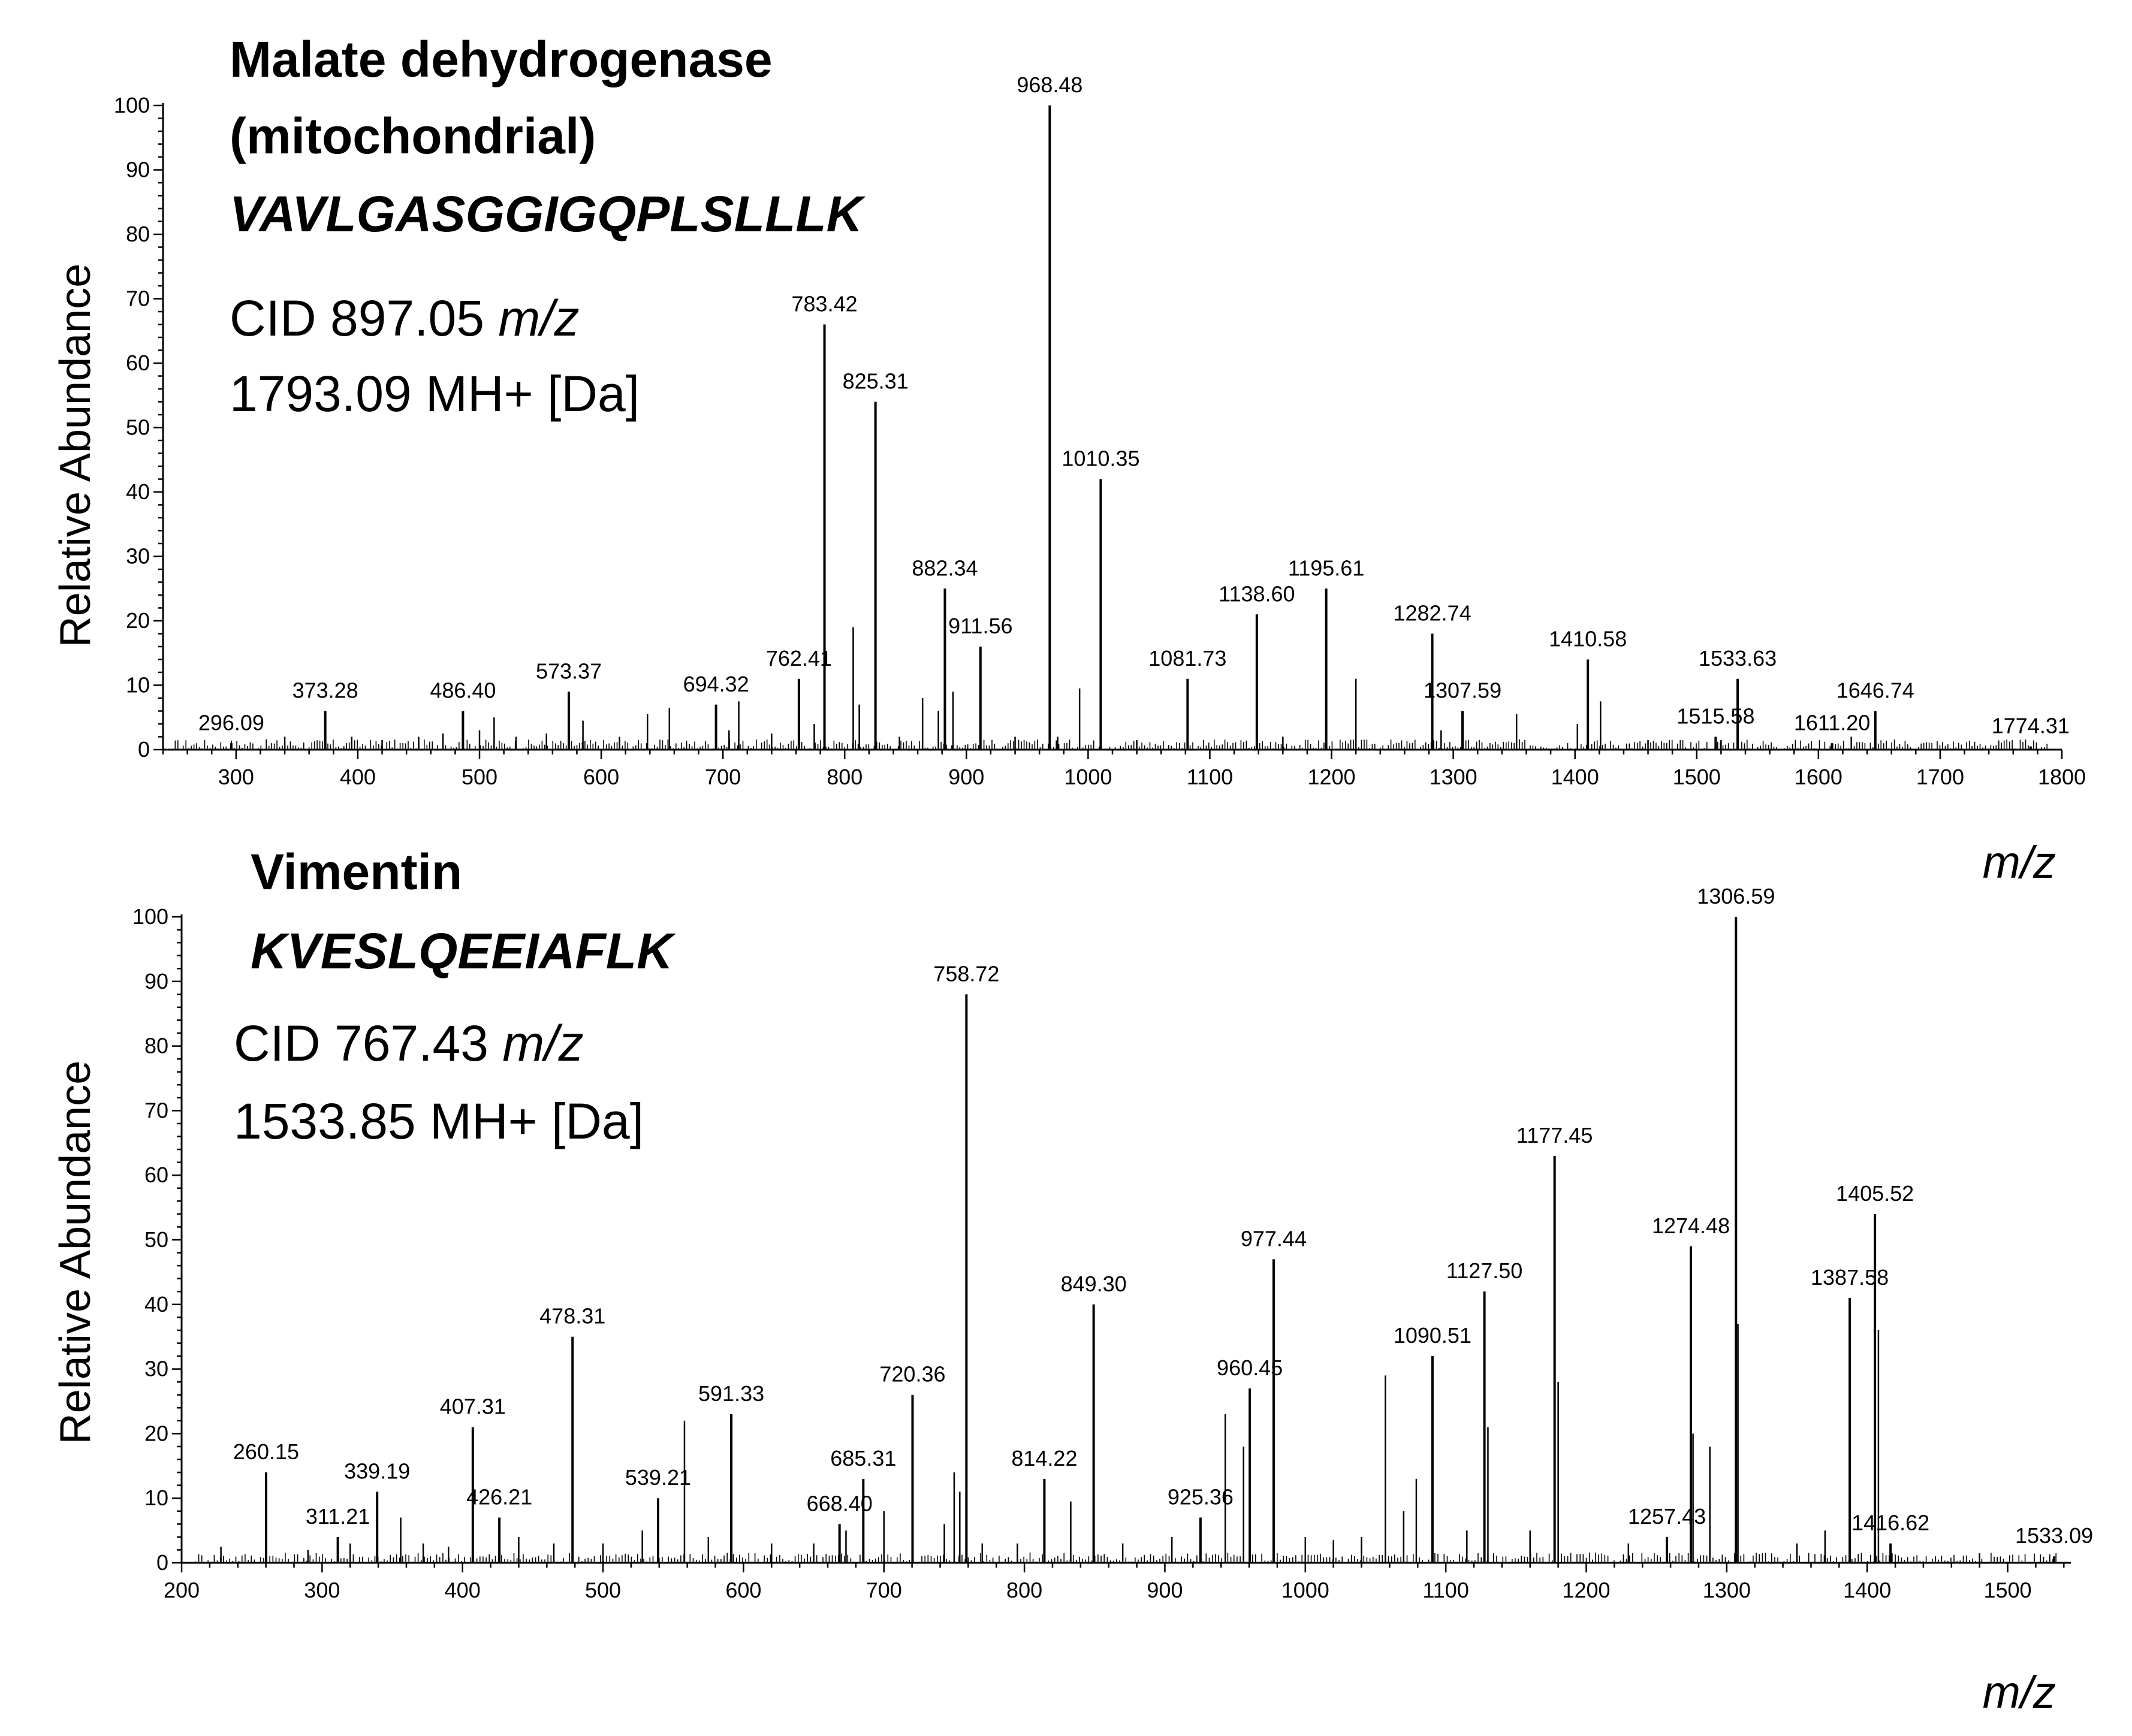  Describe the element at coordinates (1818, 777) in the screenshot. I see `x-tick-label: 1600` at that location.